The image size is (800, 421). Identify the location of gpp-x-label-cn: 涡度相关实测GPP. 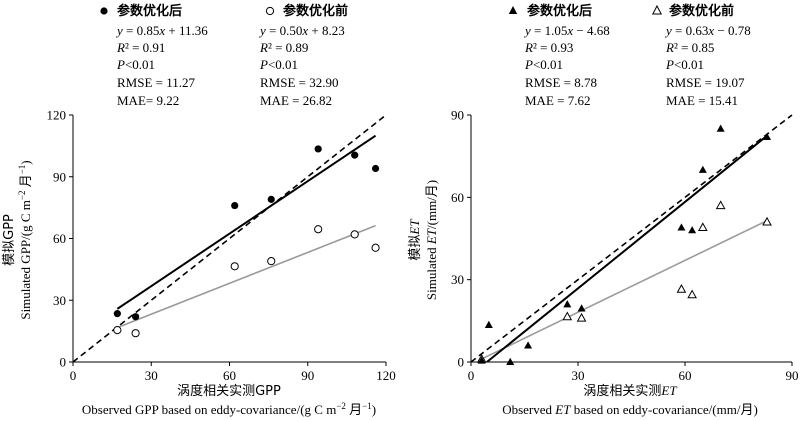
(229, 391).